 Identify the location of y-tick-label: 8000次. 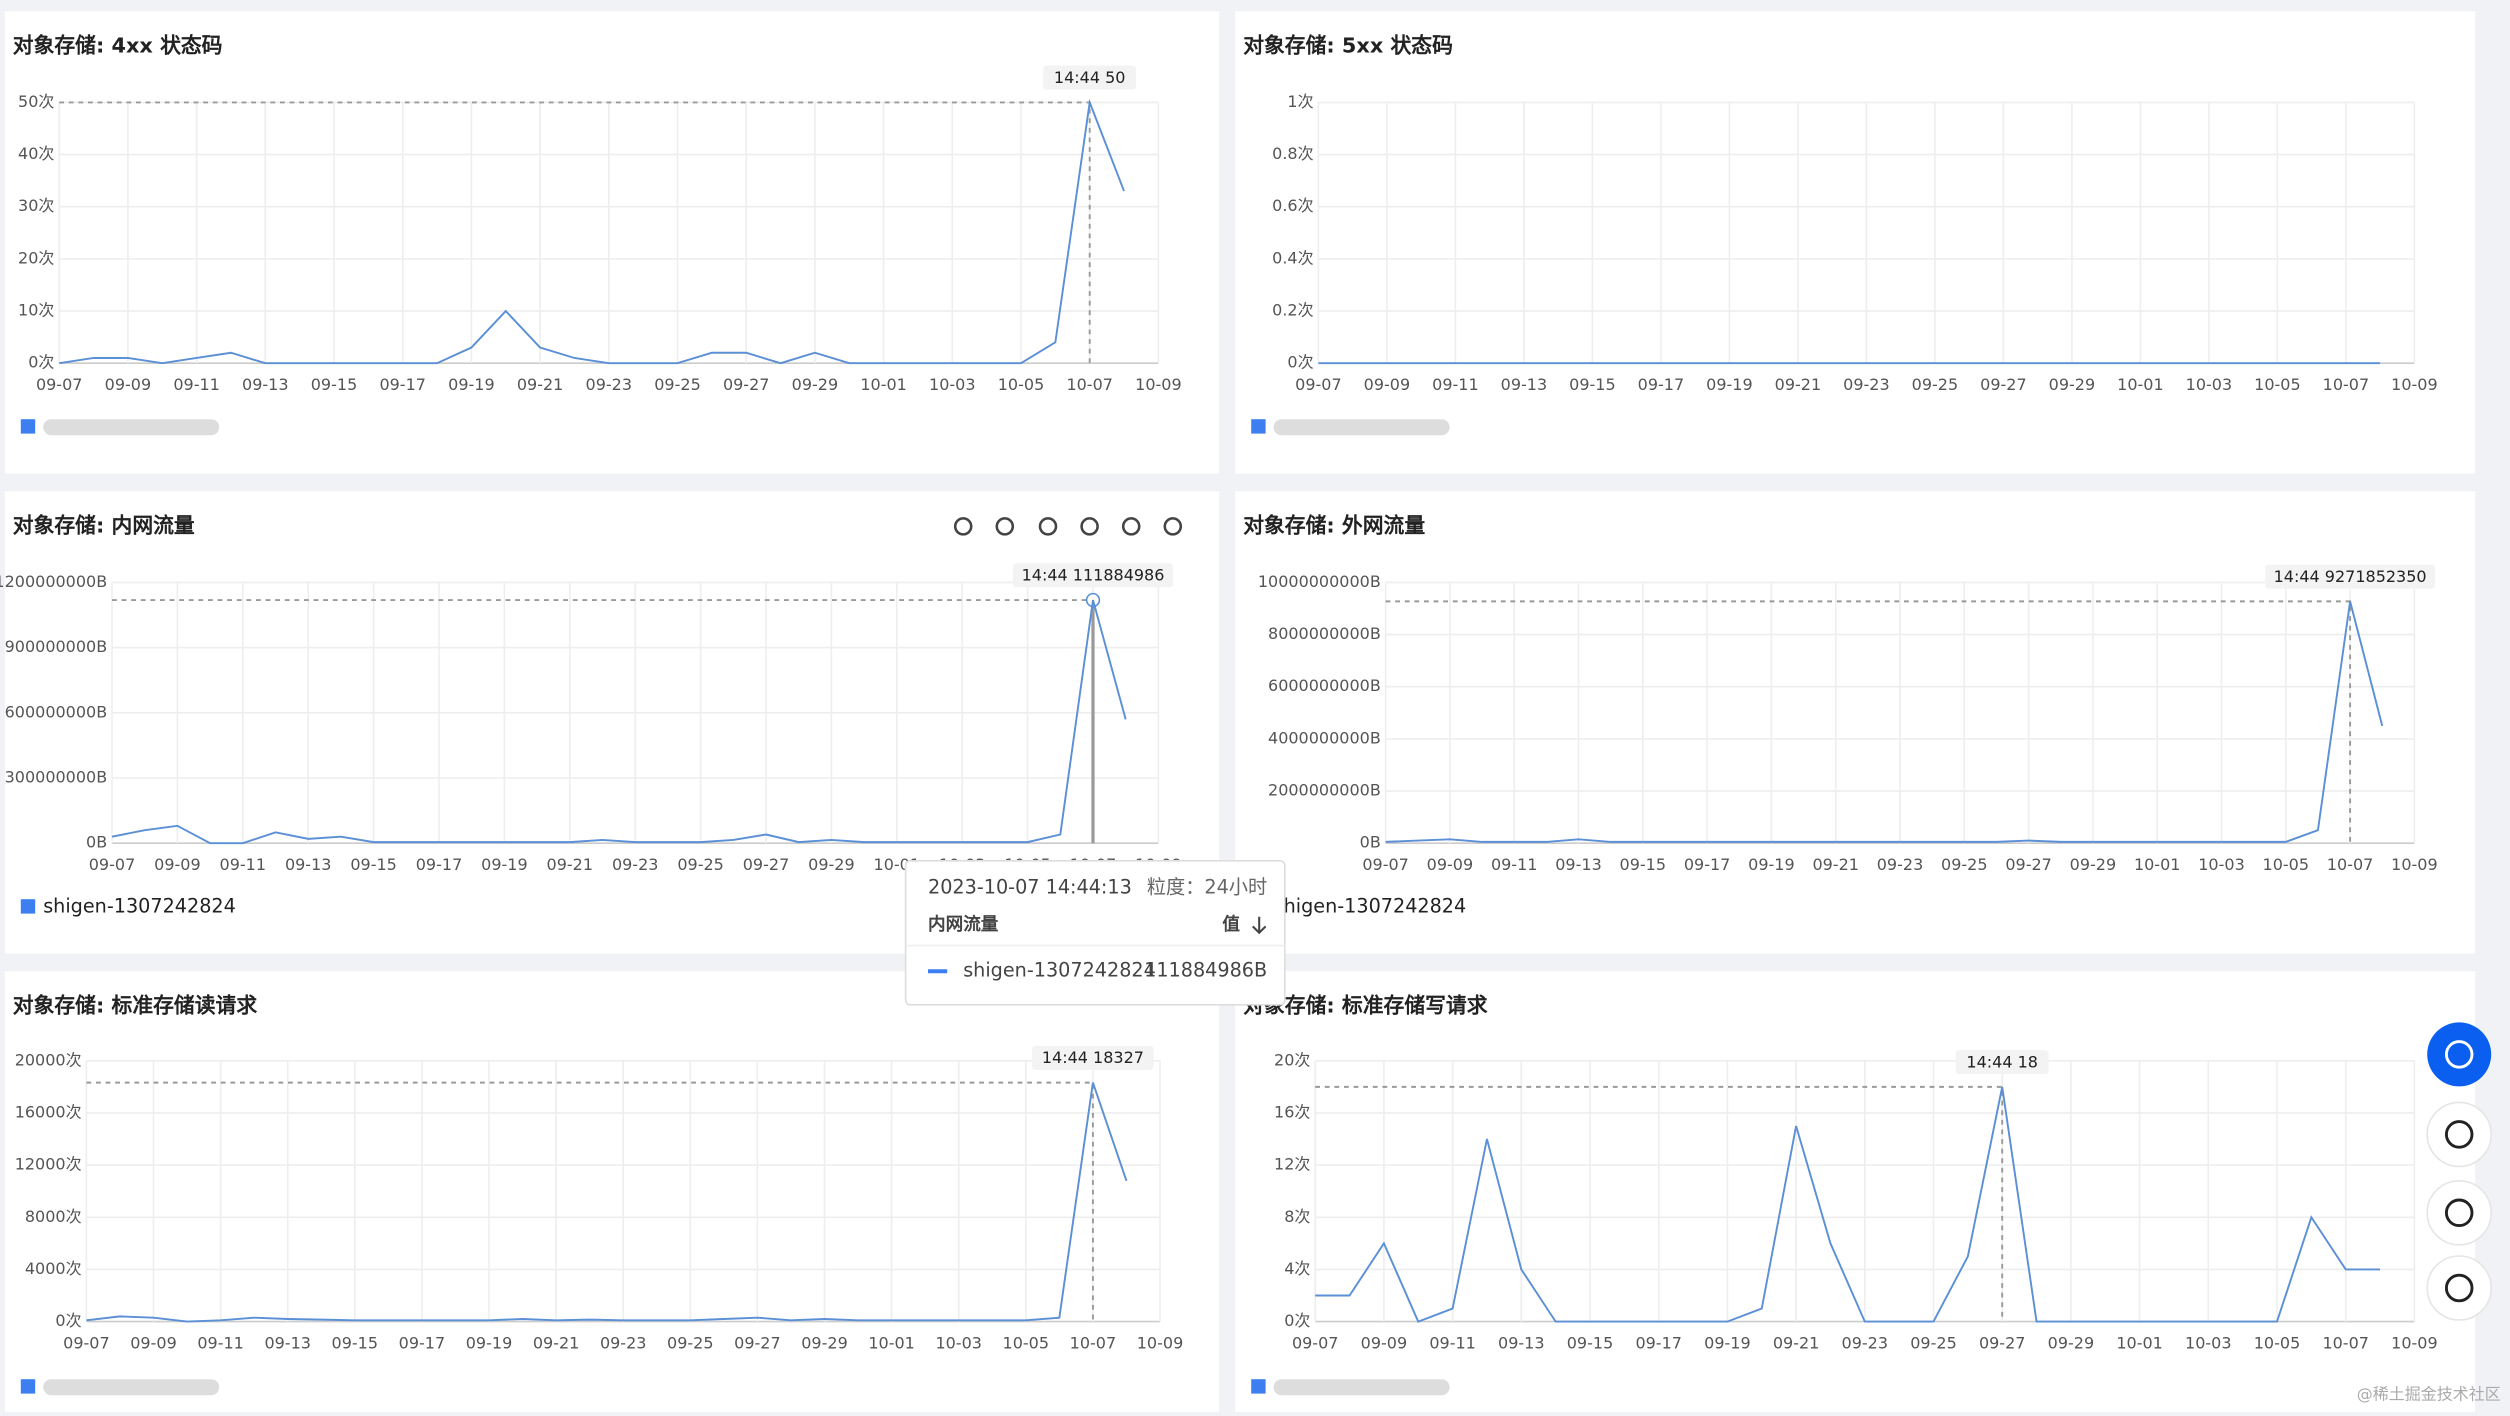
(53, 1216).